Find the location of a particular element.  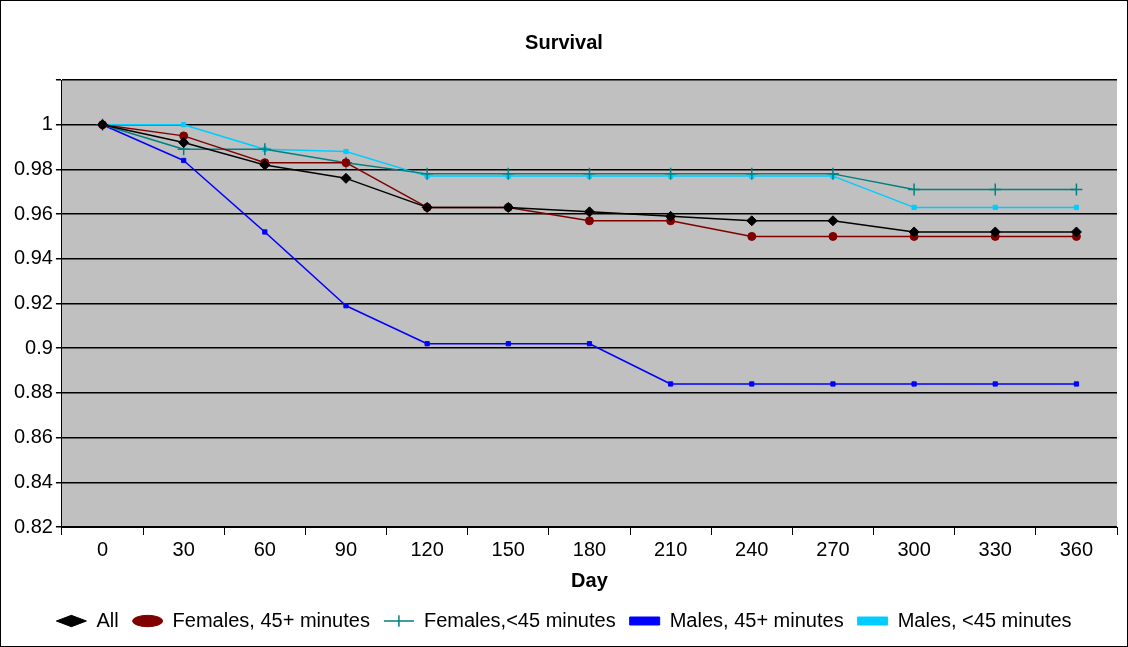

y-tick-label: 0.96 is located at coordinates (33, 212).